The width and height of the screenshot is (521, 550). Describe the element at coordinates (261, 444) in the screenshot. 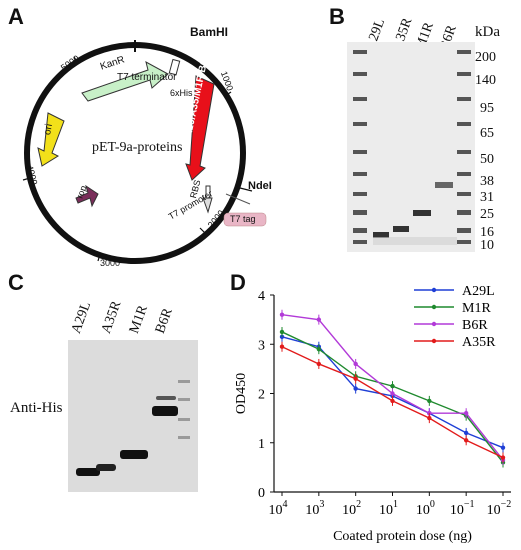

I see `y-tick-label: 1` at that location.